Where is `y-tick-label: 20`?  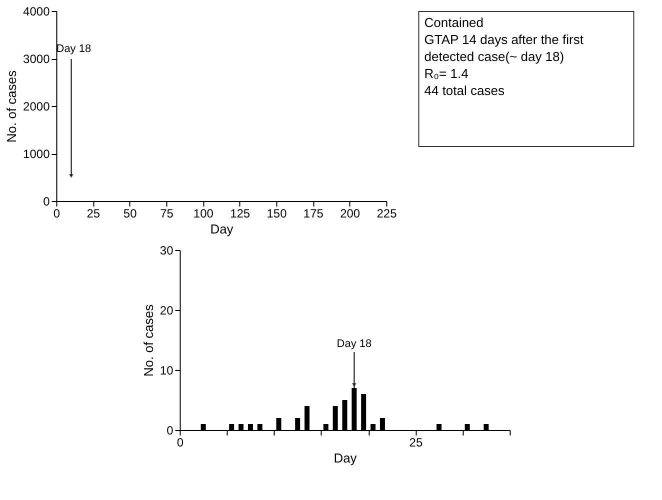
y-tick-label: 20 is located at coordinates (167, 311).